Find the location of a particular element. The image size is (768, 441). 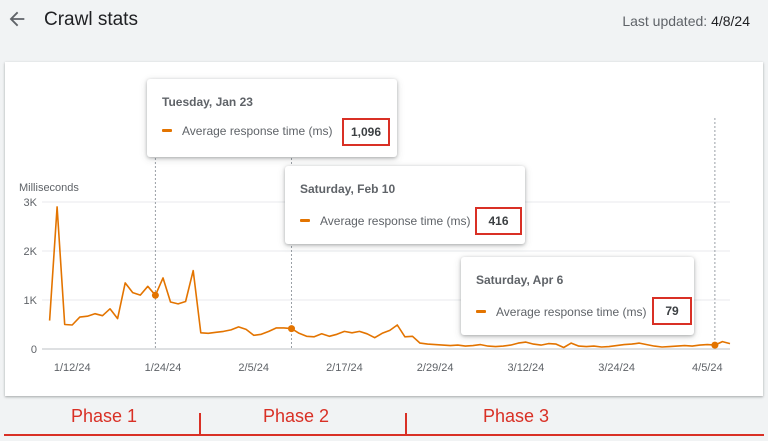

tooltip-value: 416 is located at coordinates (498, 221).